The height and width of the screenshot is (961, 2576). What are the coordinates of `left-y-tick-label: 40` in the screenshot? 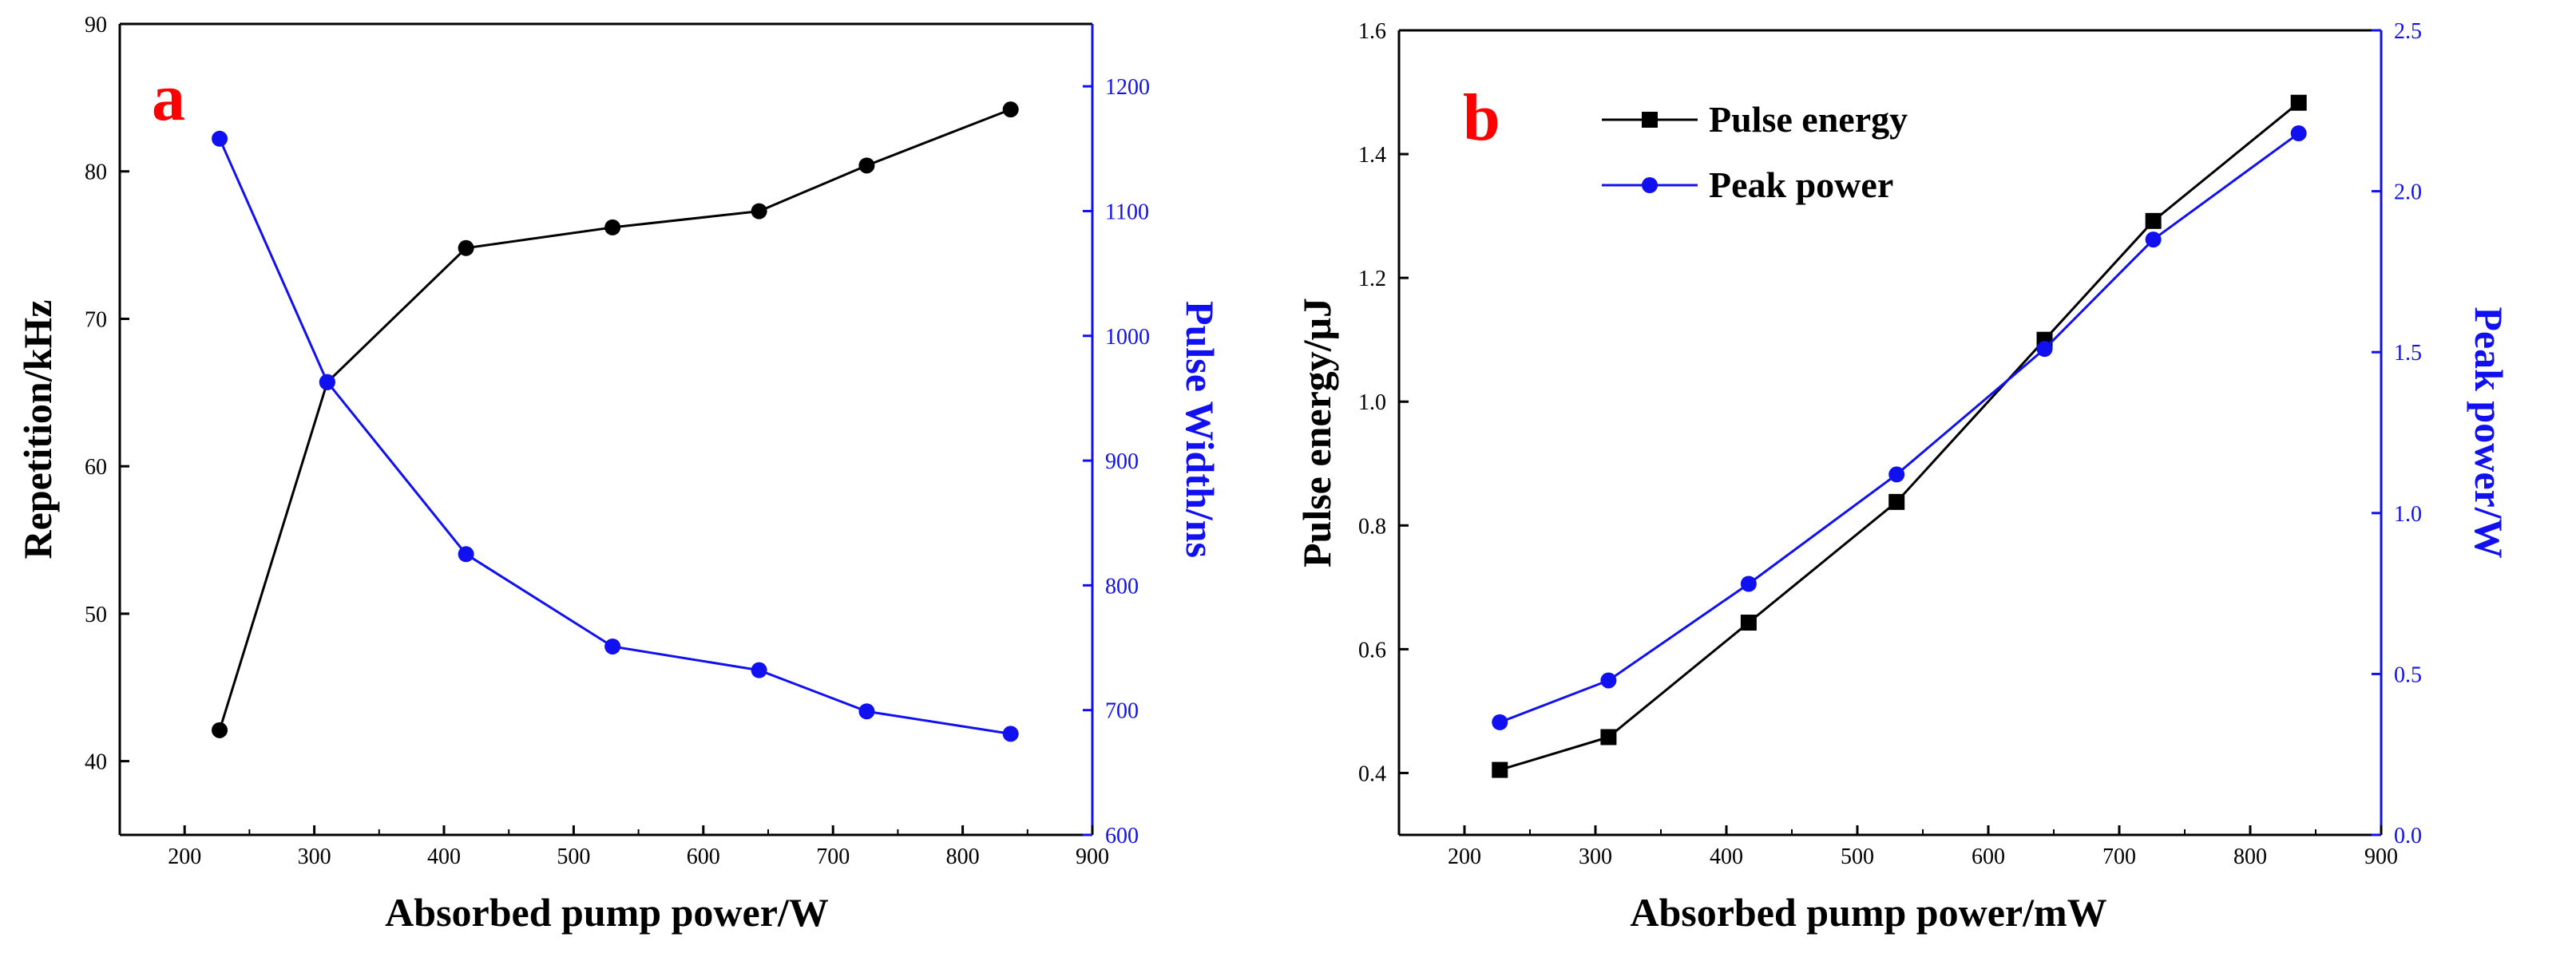 It's located at (96, 763).